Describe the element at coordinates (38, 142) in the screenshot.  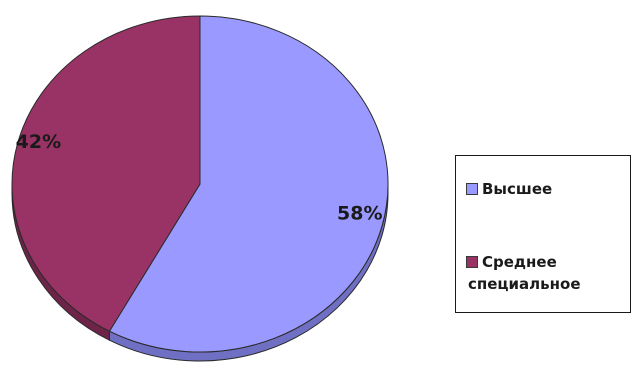
I see `slice-2-data-label: 42%` at that location.